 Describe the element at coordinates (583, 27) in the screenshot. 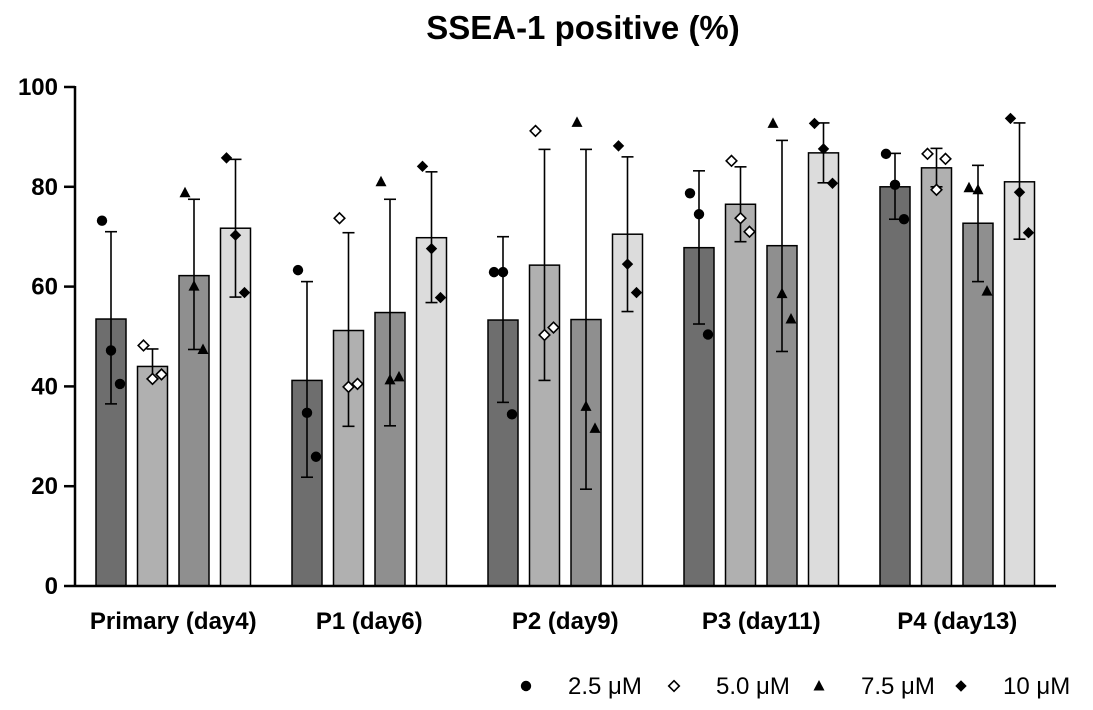

I see `chart-title: SSEA-1 positive (%)` at that location.